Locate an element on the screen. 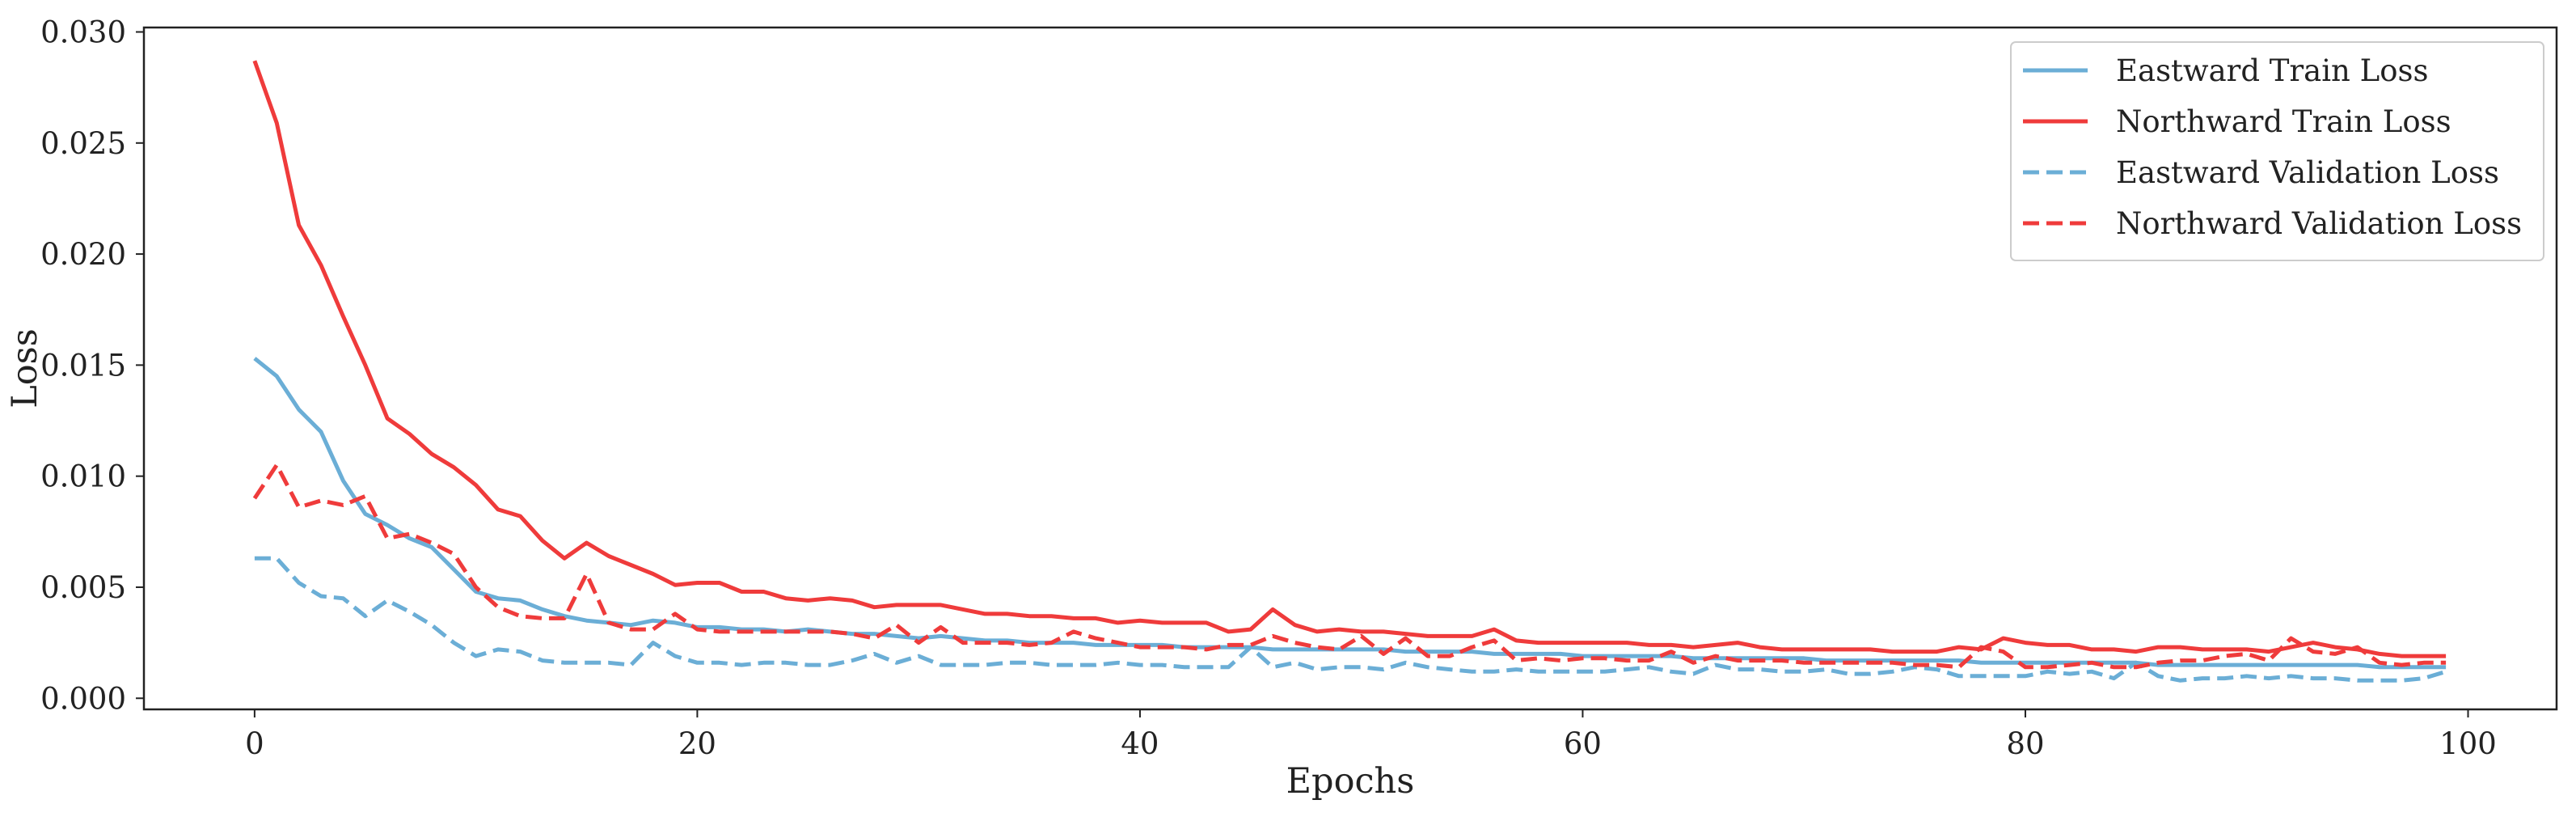  y-tick-label: 0.025 is located at coordinates (83, 143).